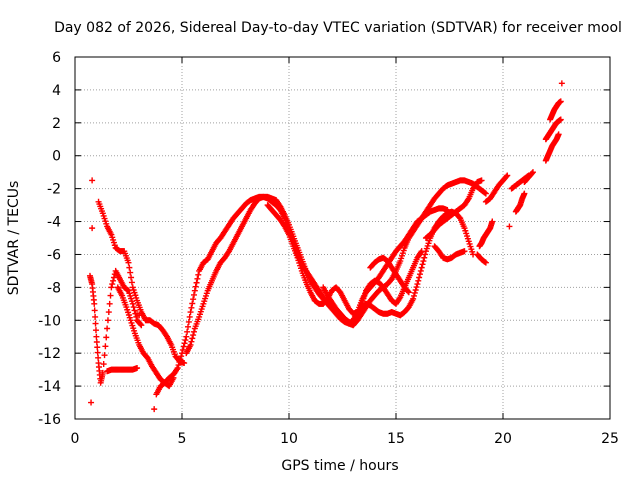 The image size is (640, 480). What do you see at coordinates (75, 439) in the screenshot?
I see `x-tick-label: 0` at bounding box center [75, 439].